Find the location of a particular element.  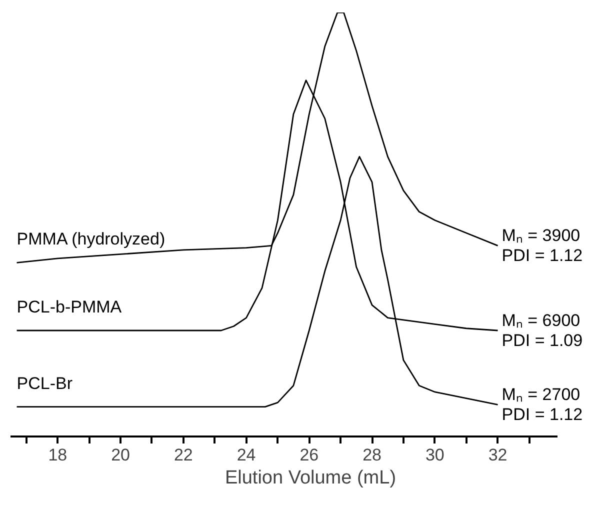

x-tick-label: 26 is located at coordinates (309, 455).